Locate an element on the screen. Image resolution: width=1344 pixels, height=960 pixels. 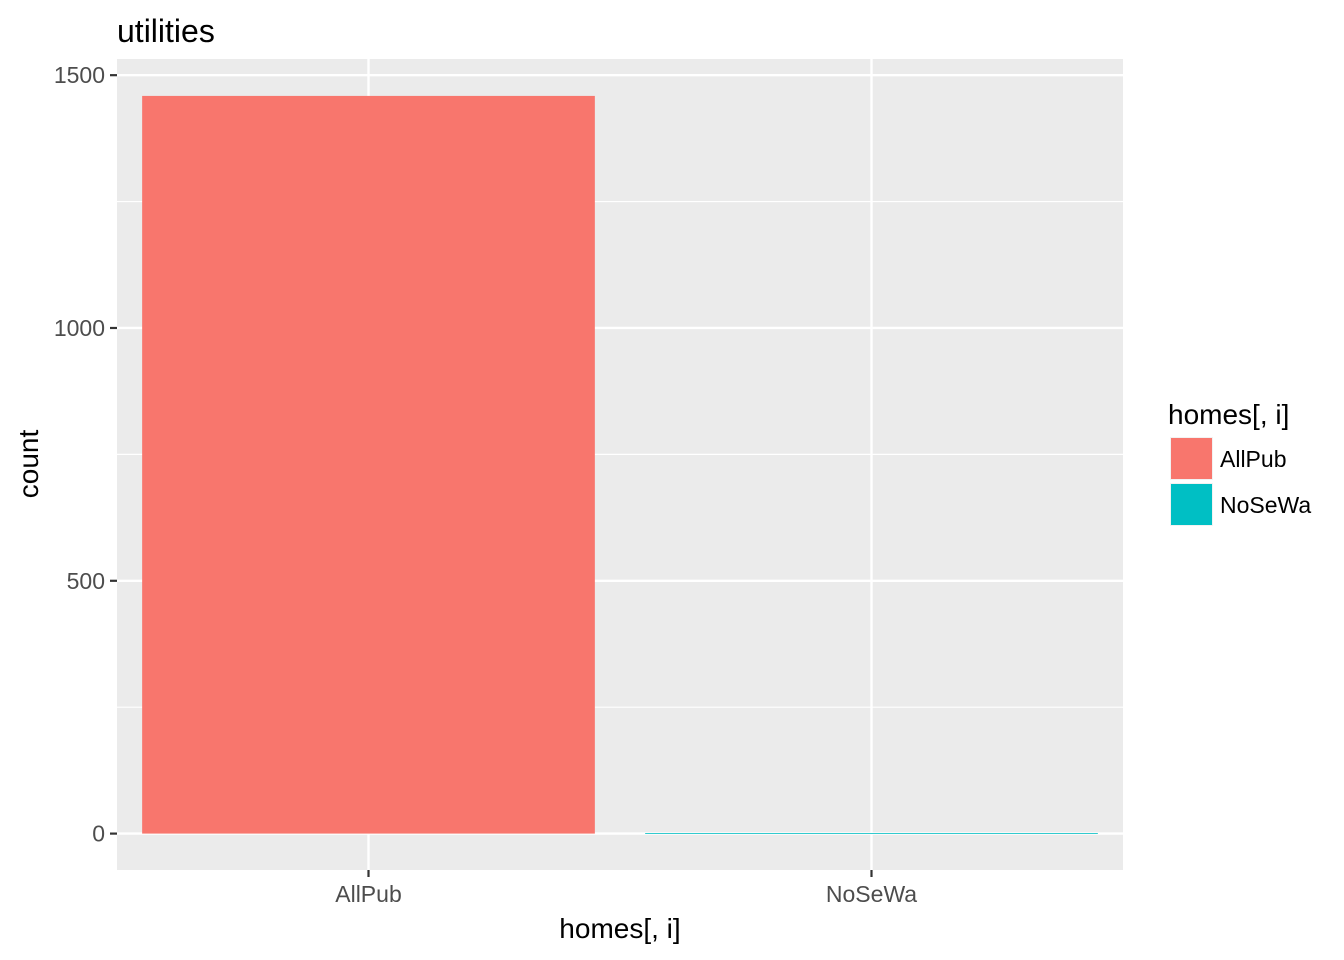
x-axis-title: homes[, i] is located at coordinates (619, 928).